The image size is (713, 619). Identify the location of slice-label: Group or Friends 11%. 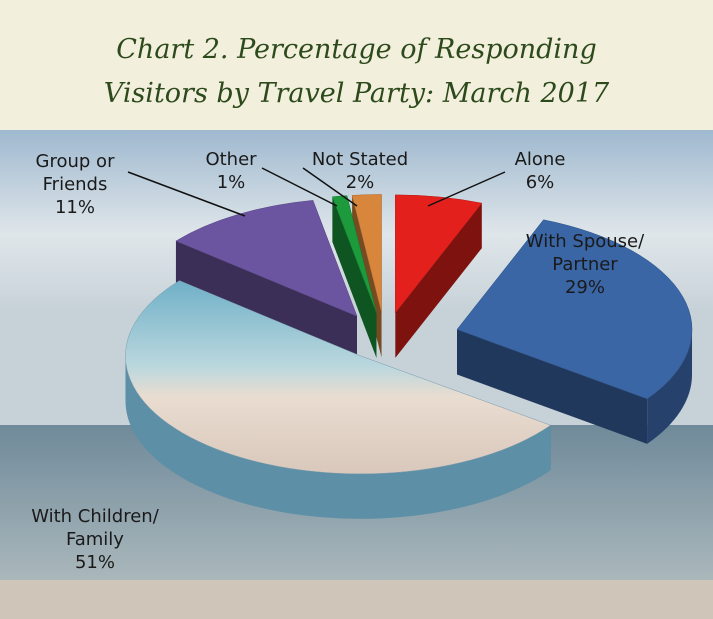
(75, 184).